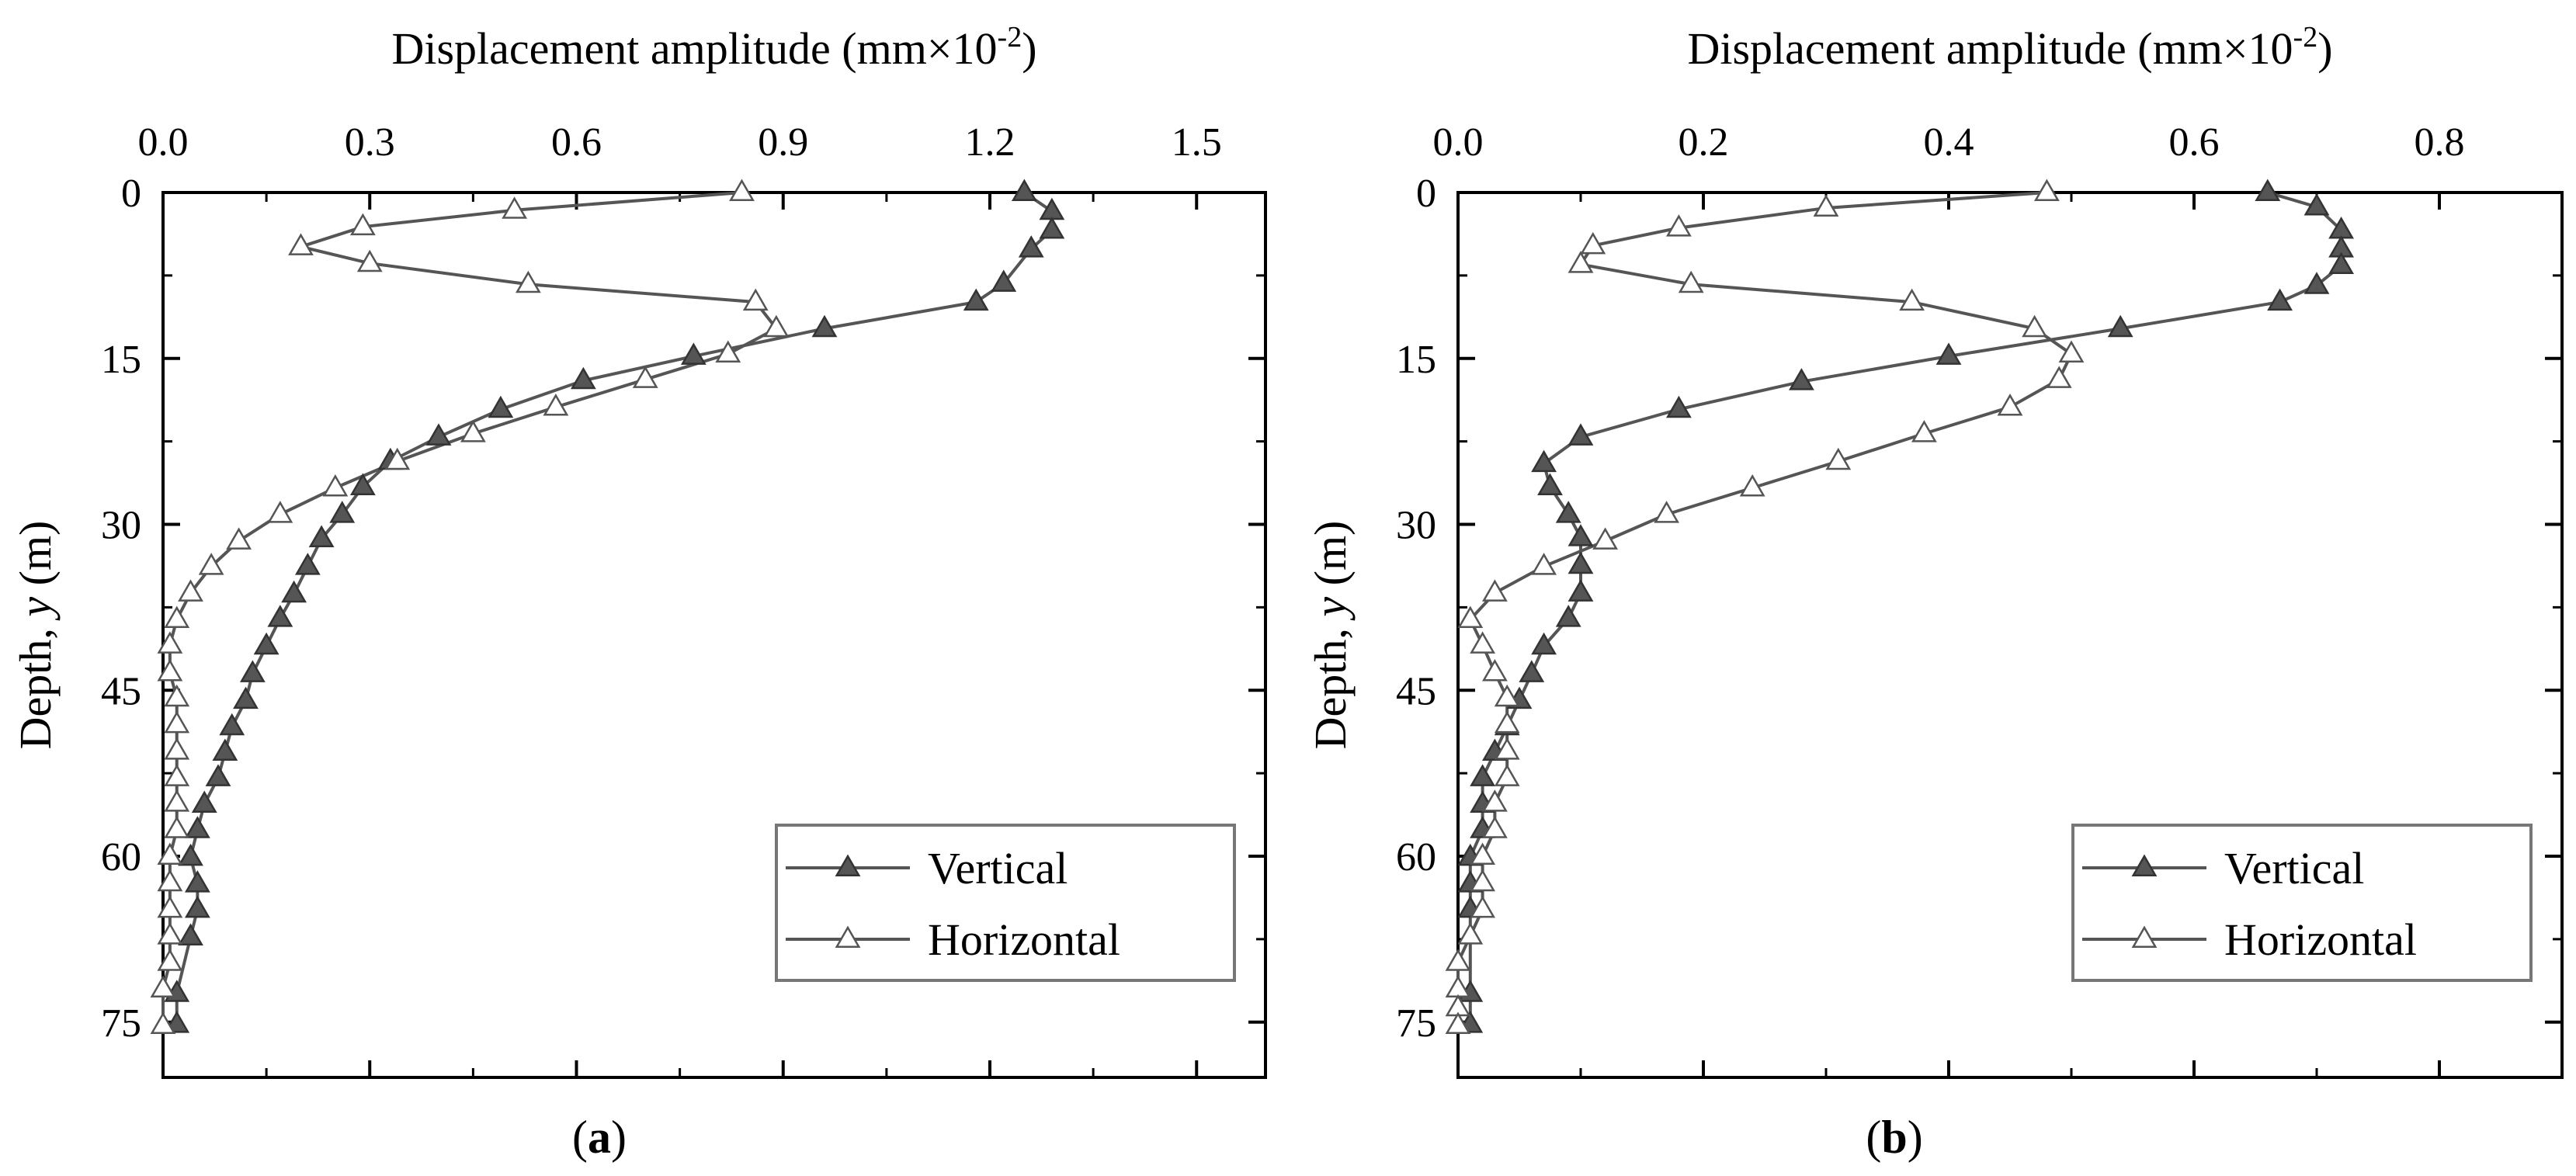 The image size is (2576, 1176). I want to click on legend-marker-horizontal, so click(848, 936).